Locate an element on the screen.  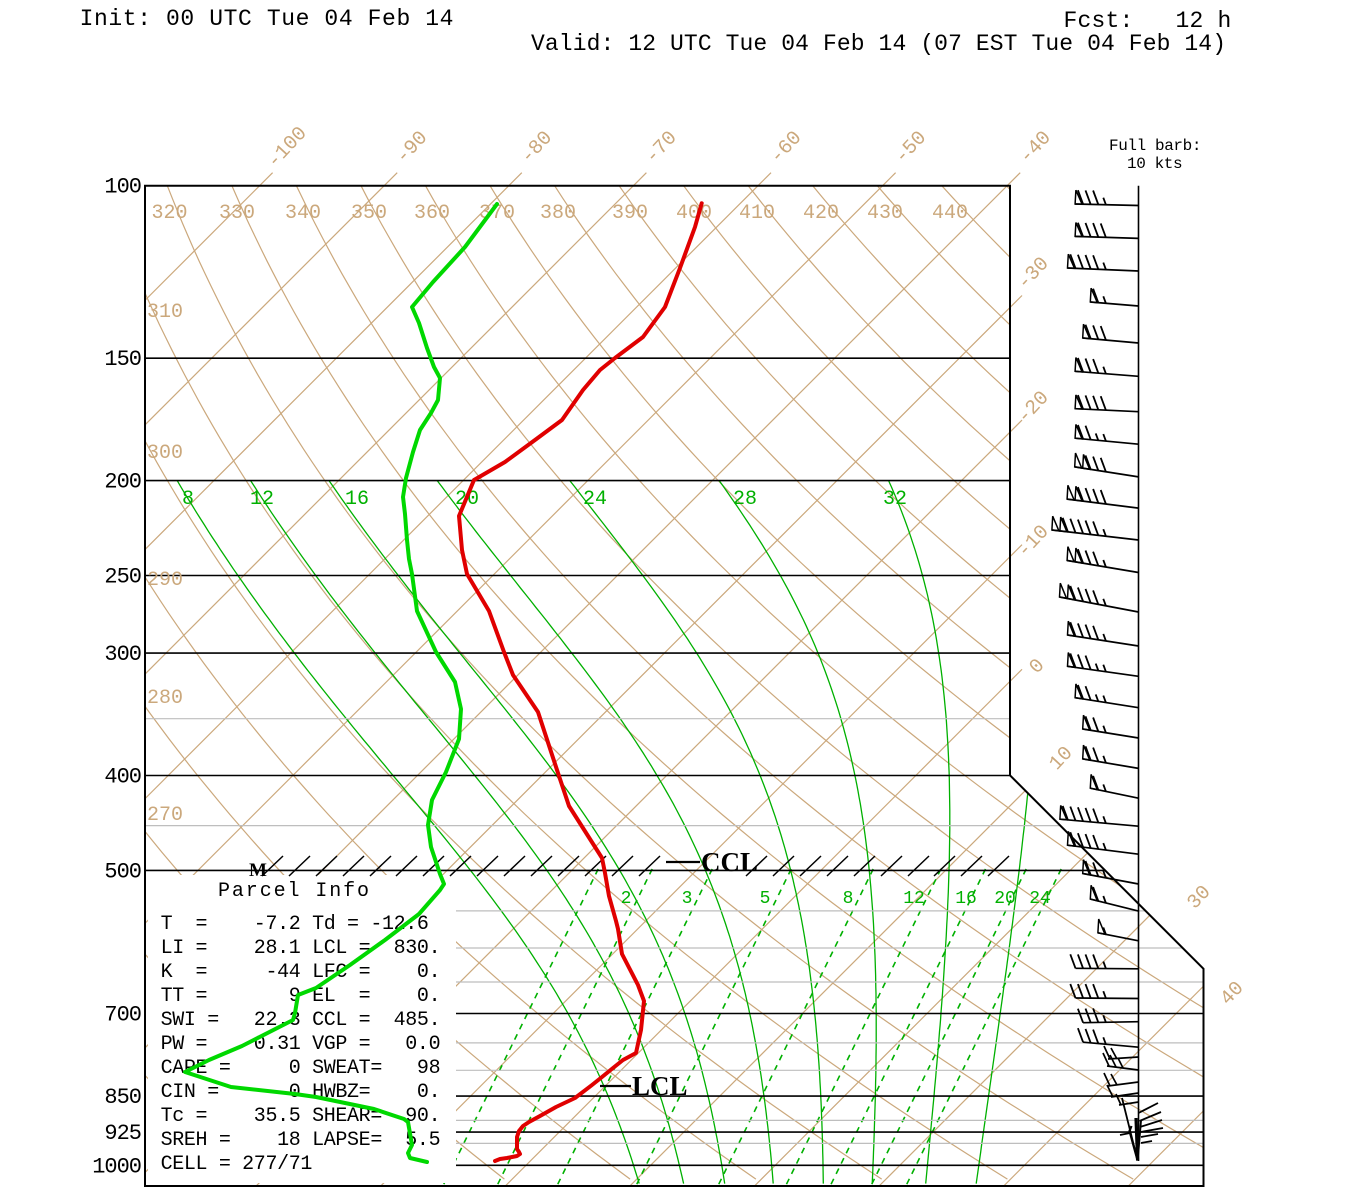
svg-text: 20 is located at coordinates (1005, 899).